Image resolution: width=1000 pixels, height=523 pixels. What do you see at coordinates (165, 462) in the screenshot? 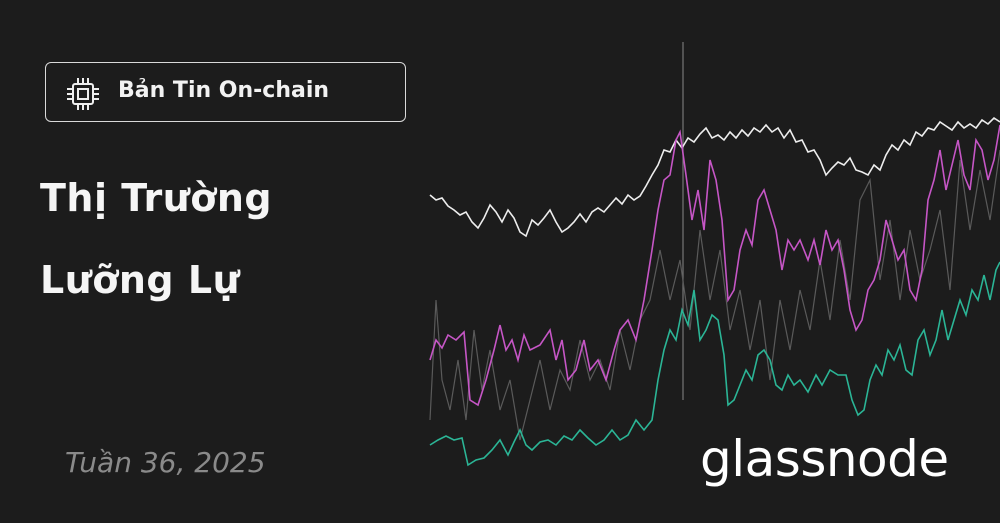
I see `date: Tuần 36, 2025` at bounding box center [165, 462].